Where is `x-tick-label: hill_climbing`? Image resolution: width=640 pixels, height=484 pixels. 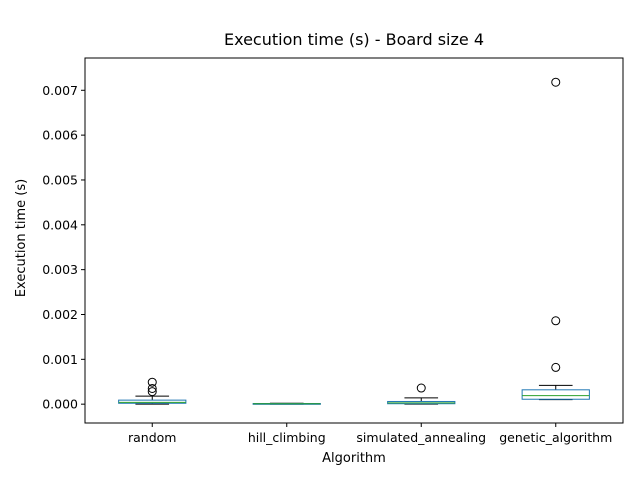
x-tick-label: hill_climbing is located at coordinates (287, 437).